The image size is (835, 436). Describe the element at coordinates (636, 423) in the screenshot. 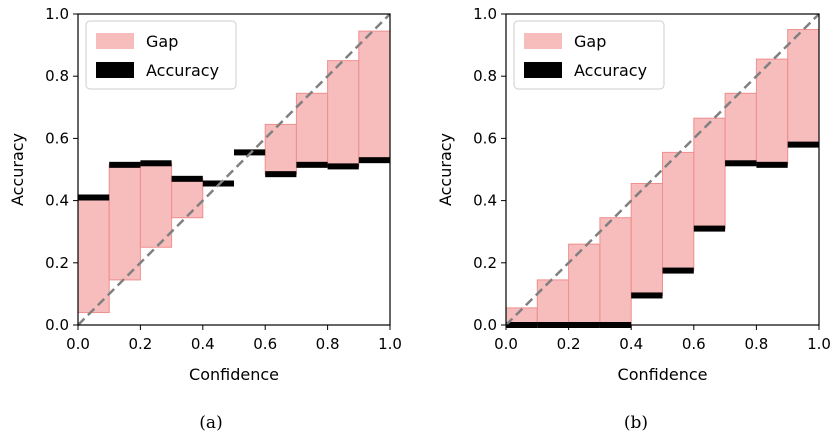

I see `panel-caption: (b)` at that location.